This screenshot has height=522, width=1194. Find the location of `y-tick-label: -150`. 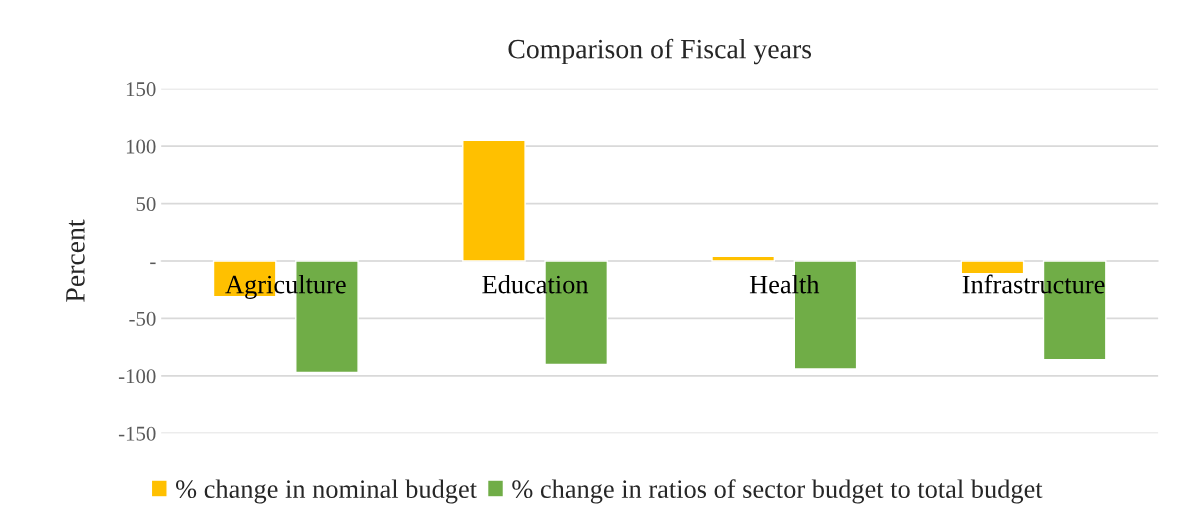

y-tick-label: -150 is located at coordinates (137, 433).